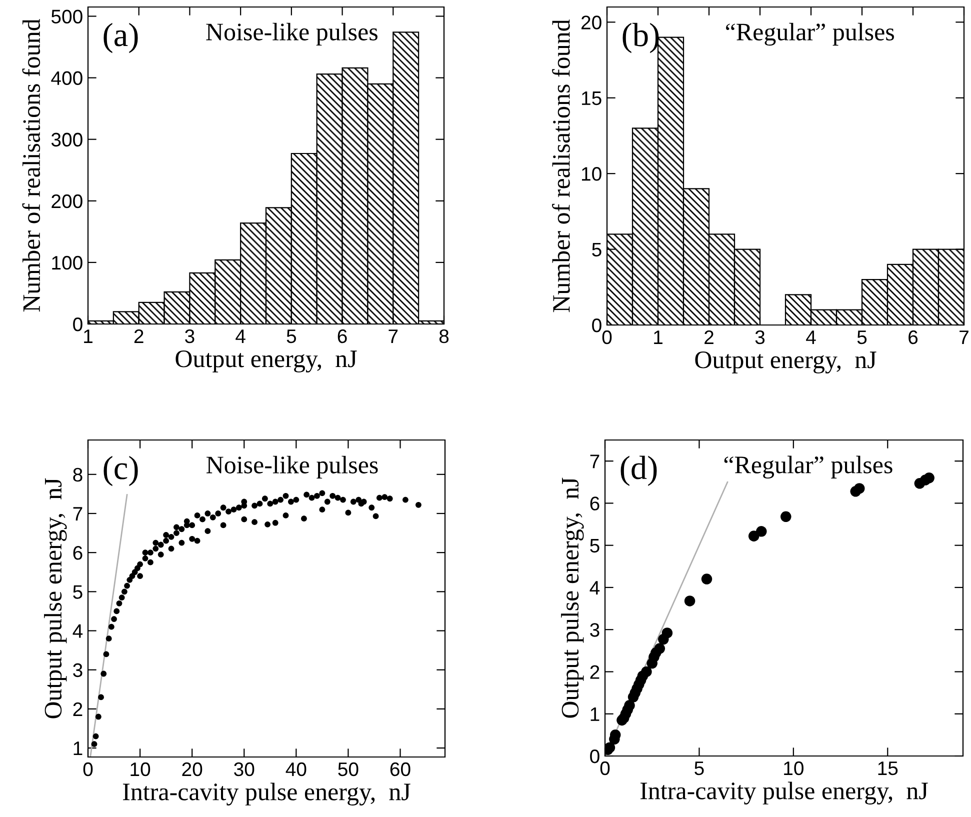  What do you see at coordinates (77, 475) in the screenshot?
I see `y-tick-label: 8` at bounding box center [77, 475].